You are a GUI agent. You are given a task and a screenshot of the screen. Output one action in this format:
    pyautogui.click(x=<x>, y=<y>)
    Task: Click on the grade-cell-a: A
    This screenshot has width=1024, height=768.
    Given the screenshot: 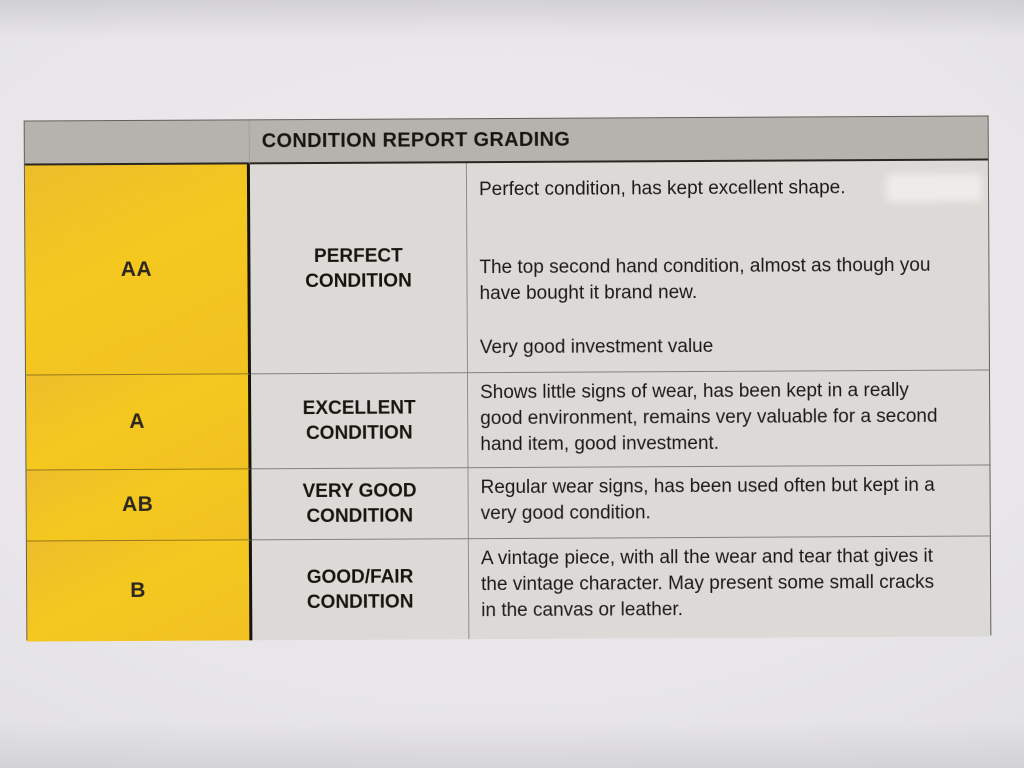 What is the action you would take?
    pyautogui.click(x=138, y=422)
    